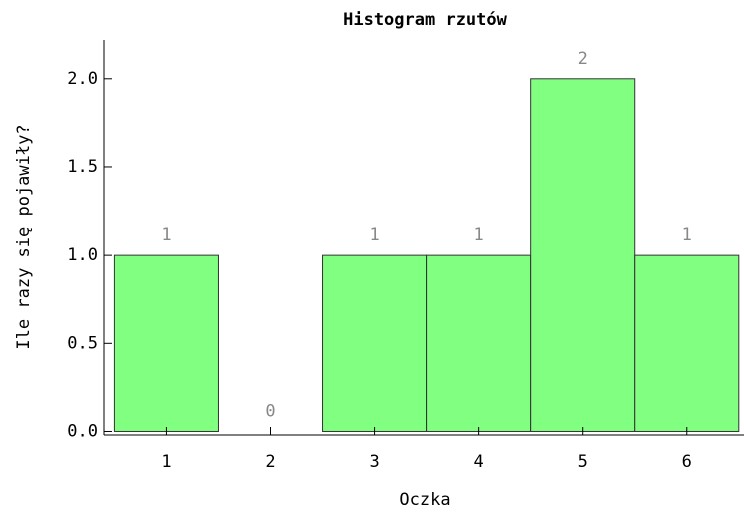 Image resolution: width=744 pixels, height=518 pixels. I want to click on x-tick-label: 2, so click(270, 462).